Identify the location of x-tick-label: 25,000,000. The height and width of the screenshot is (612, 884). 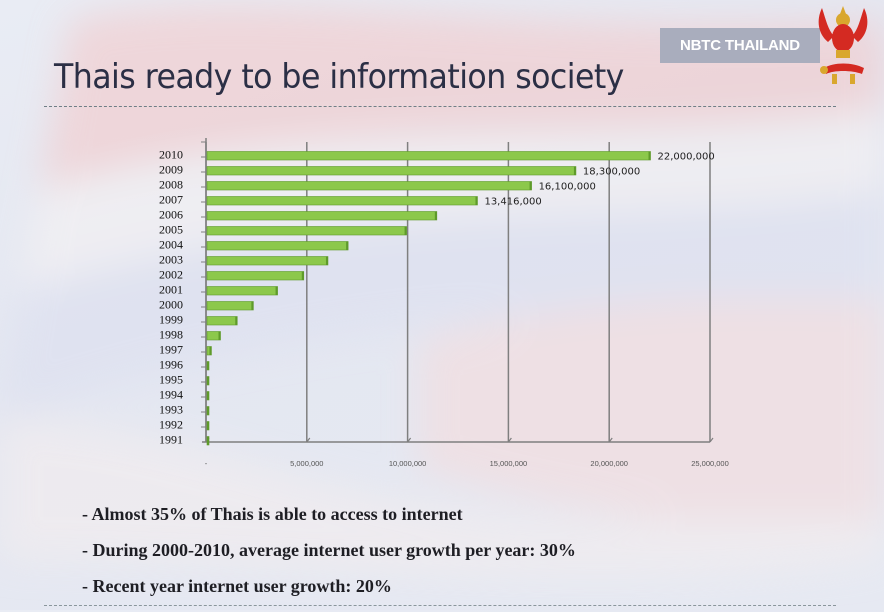
(710, 463).